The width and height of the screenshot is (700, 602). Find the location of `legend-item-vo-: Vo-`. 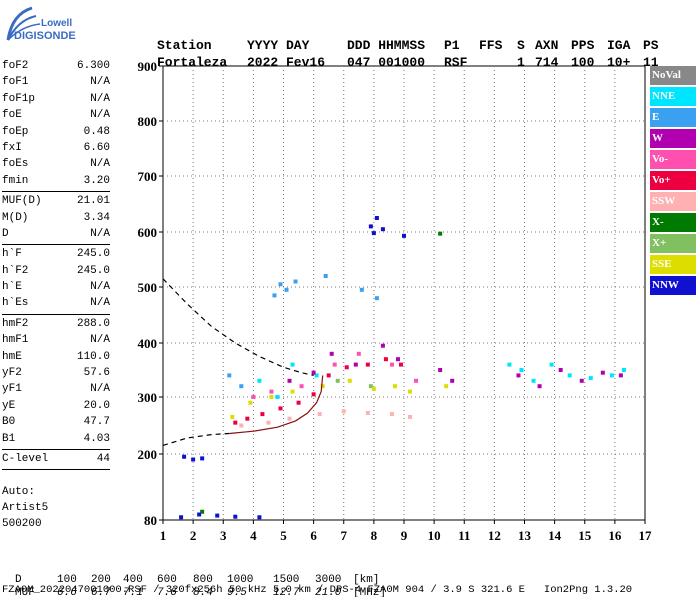

legend-item-vo-: Vo- is located at coordinates (673, 159).